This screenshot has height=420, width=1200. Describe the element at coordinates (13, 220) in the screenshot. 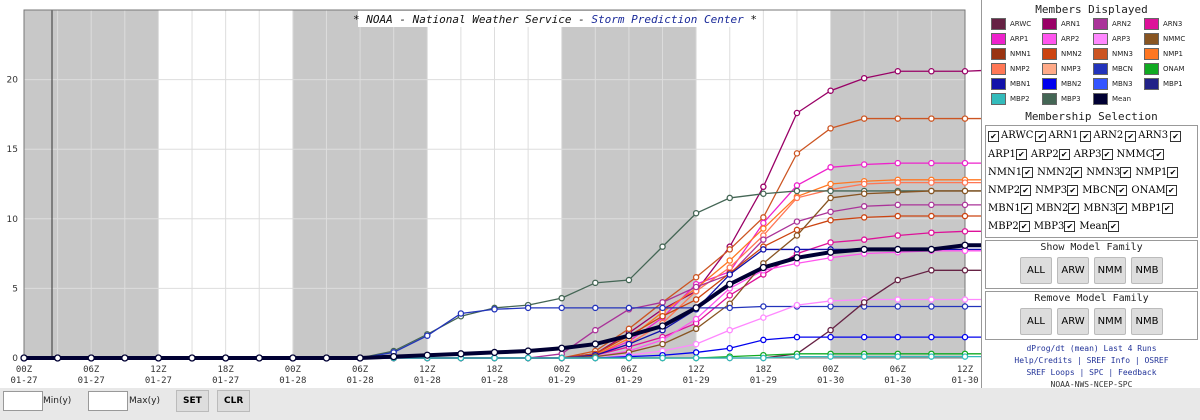

I see `y-axis-ticks: 0 5 10 15 20` at that location.